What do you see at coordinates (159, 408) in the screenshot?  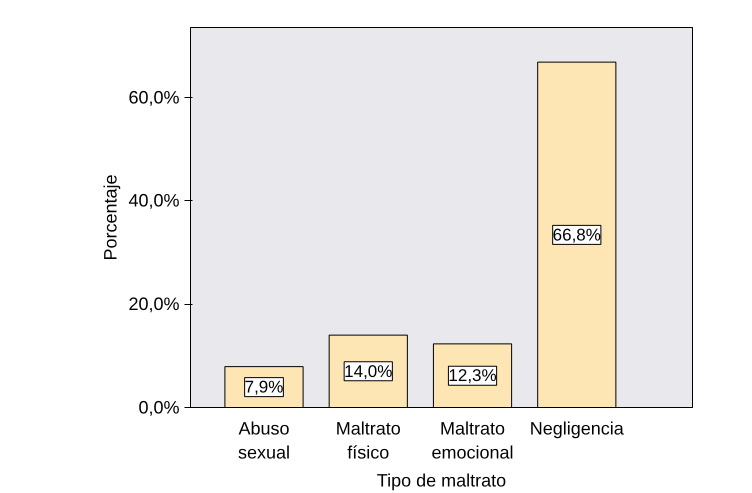 I see `y-tick-label: 0,0%` at bounding box center [159, 408].